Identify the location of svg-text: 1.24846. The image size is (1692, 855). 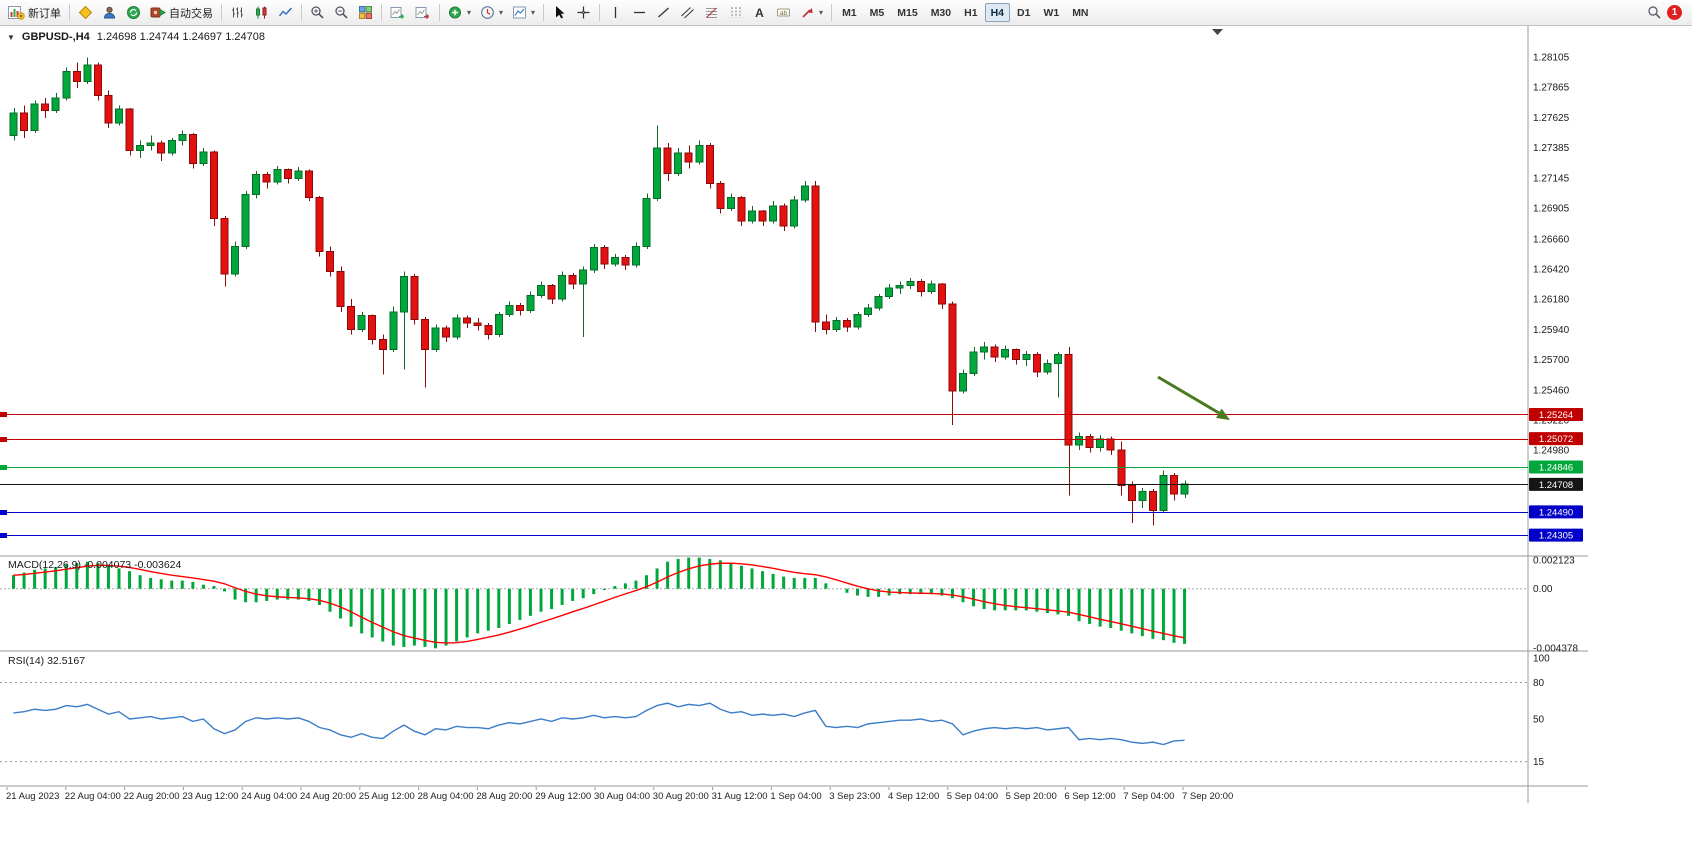
(1556, 468).